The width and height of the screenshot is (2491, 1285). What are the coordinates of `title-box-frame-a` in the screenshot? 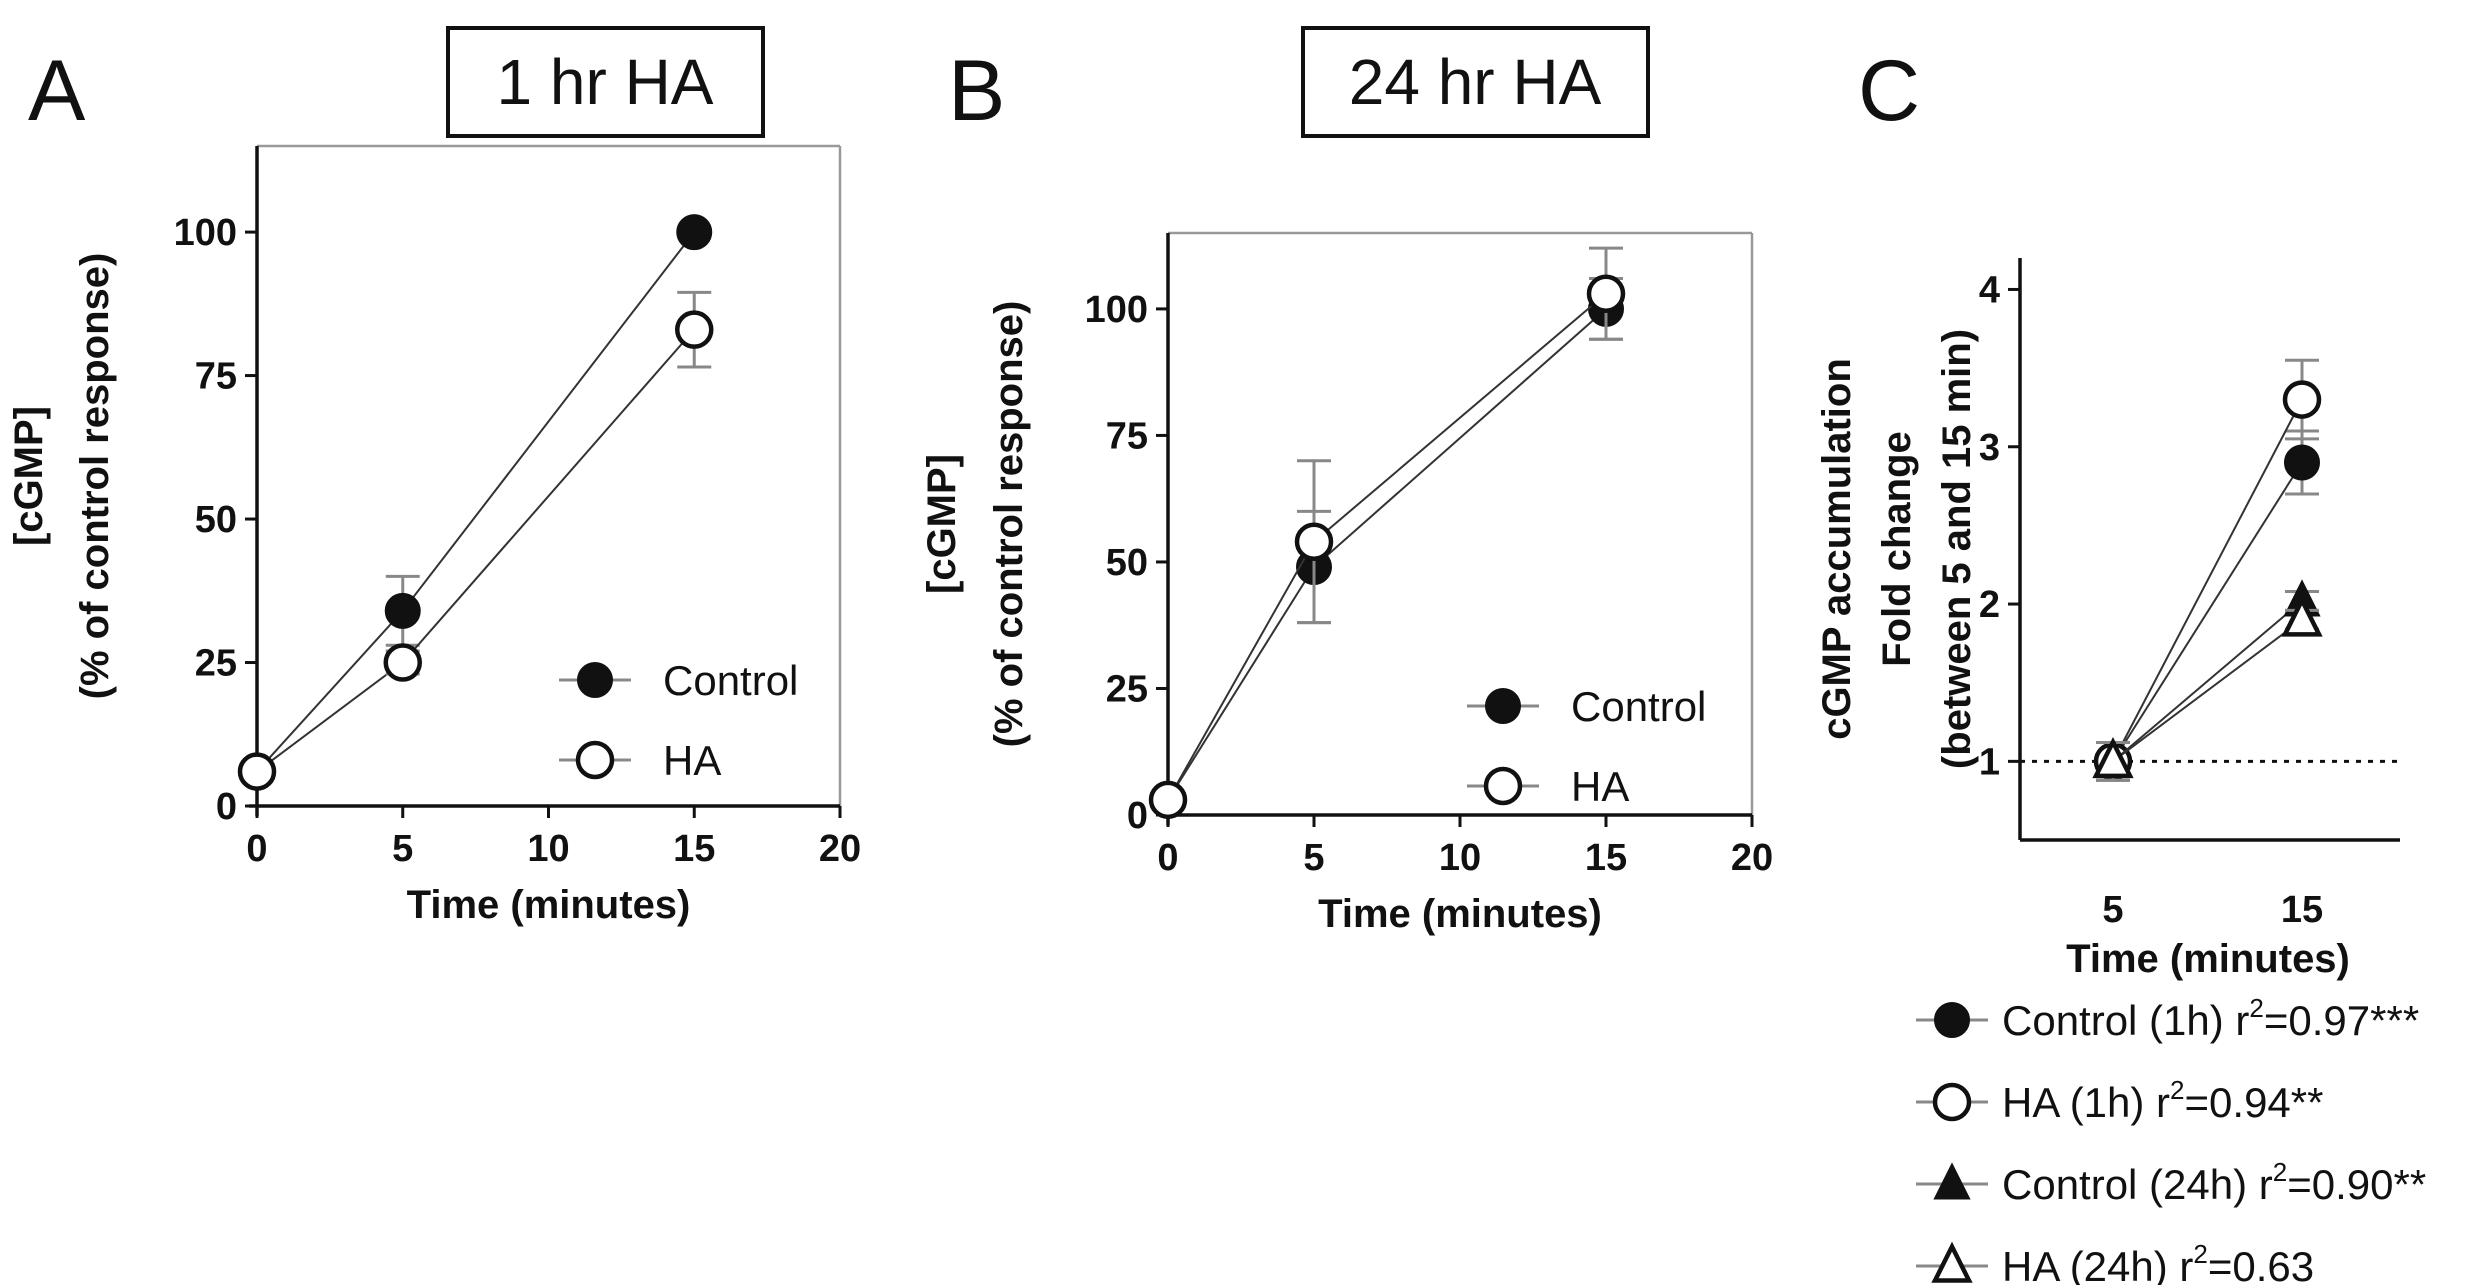 It's located at (605, 82).